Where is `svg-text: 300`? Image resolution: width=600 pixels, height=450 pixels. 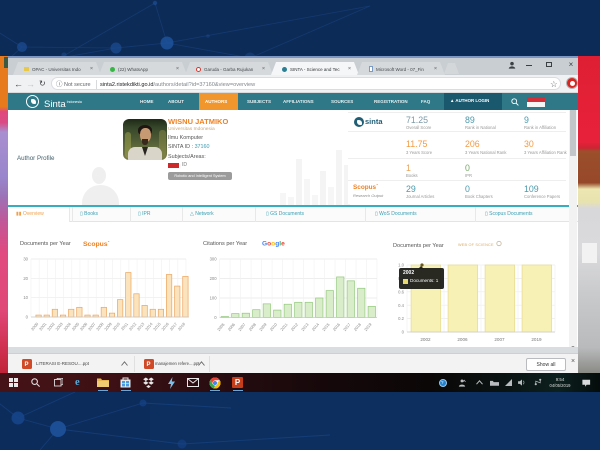 svg-text: 300 is located at coordinates (214, 259).